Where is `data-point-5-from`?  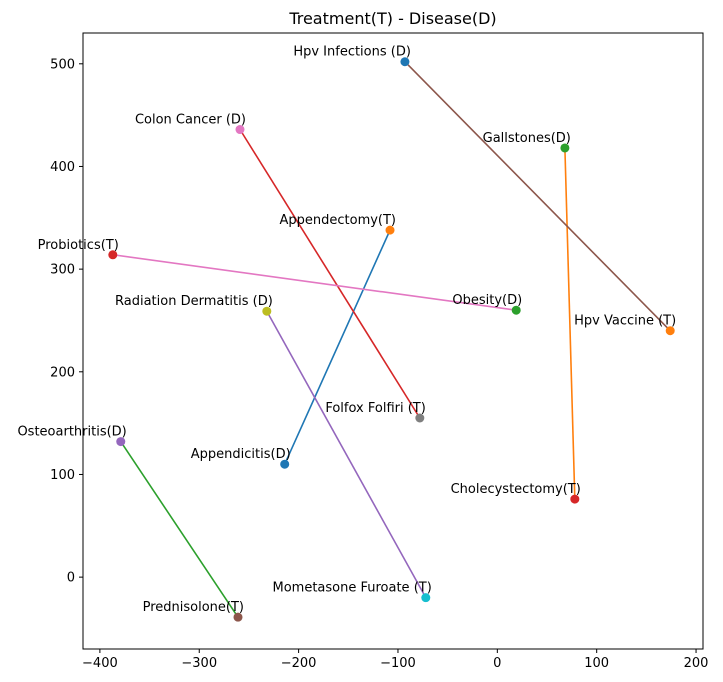
data-point-5-from is located at coordinates (405, 62).